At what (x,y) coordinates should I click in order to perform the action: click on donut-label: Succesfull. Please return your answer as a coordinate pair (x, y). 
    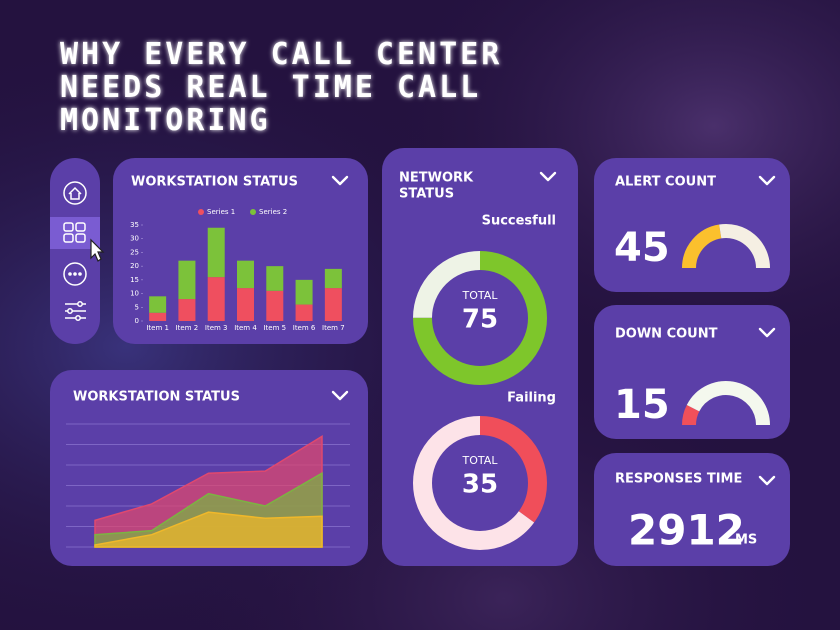
    Looking at the image, I should click on (519, 221).